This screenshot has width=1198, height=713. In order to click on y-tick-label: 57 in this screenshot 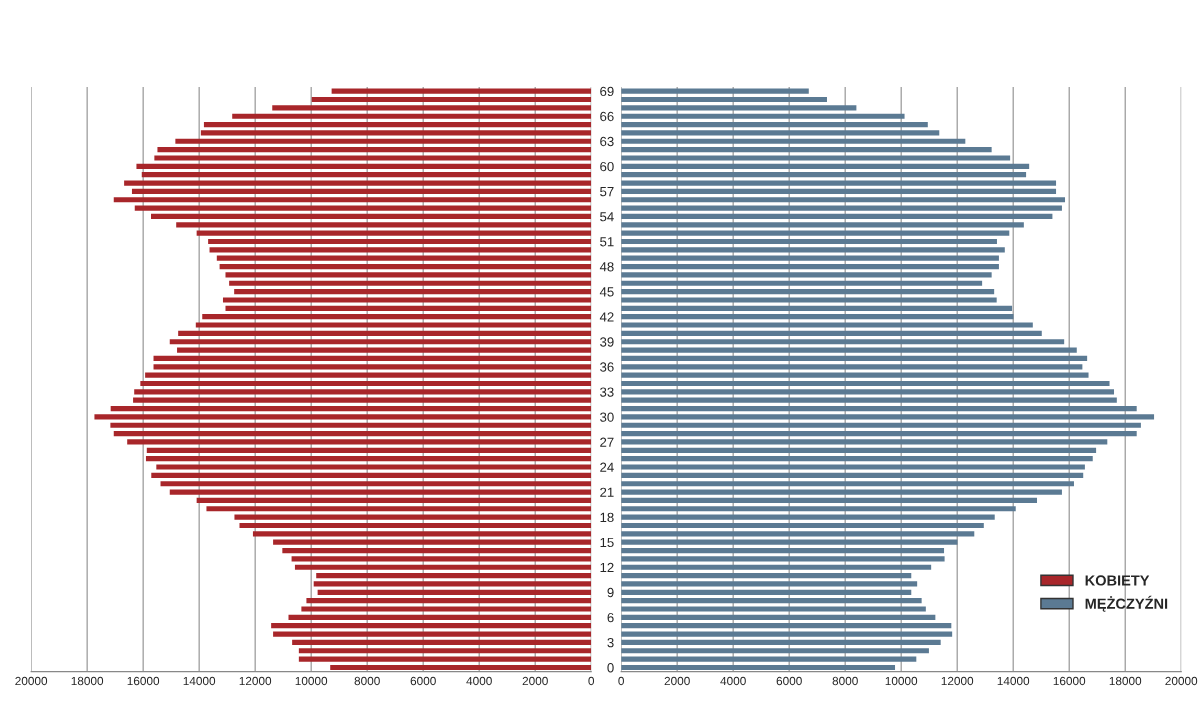, I will do `click(607, 192)`.